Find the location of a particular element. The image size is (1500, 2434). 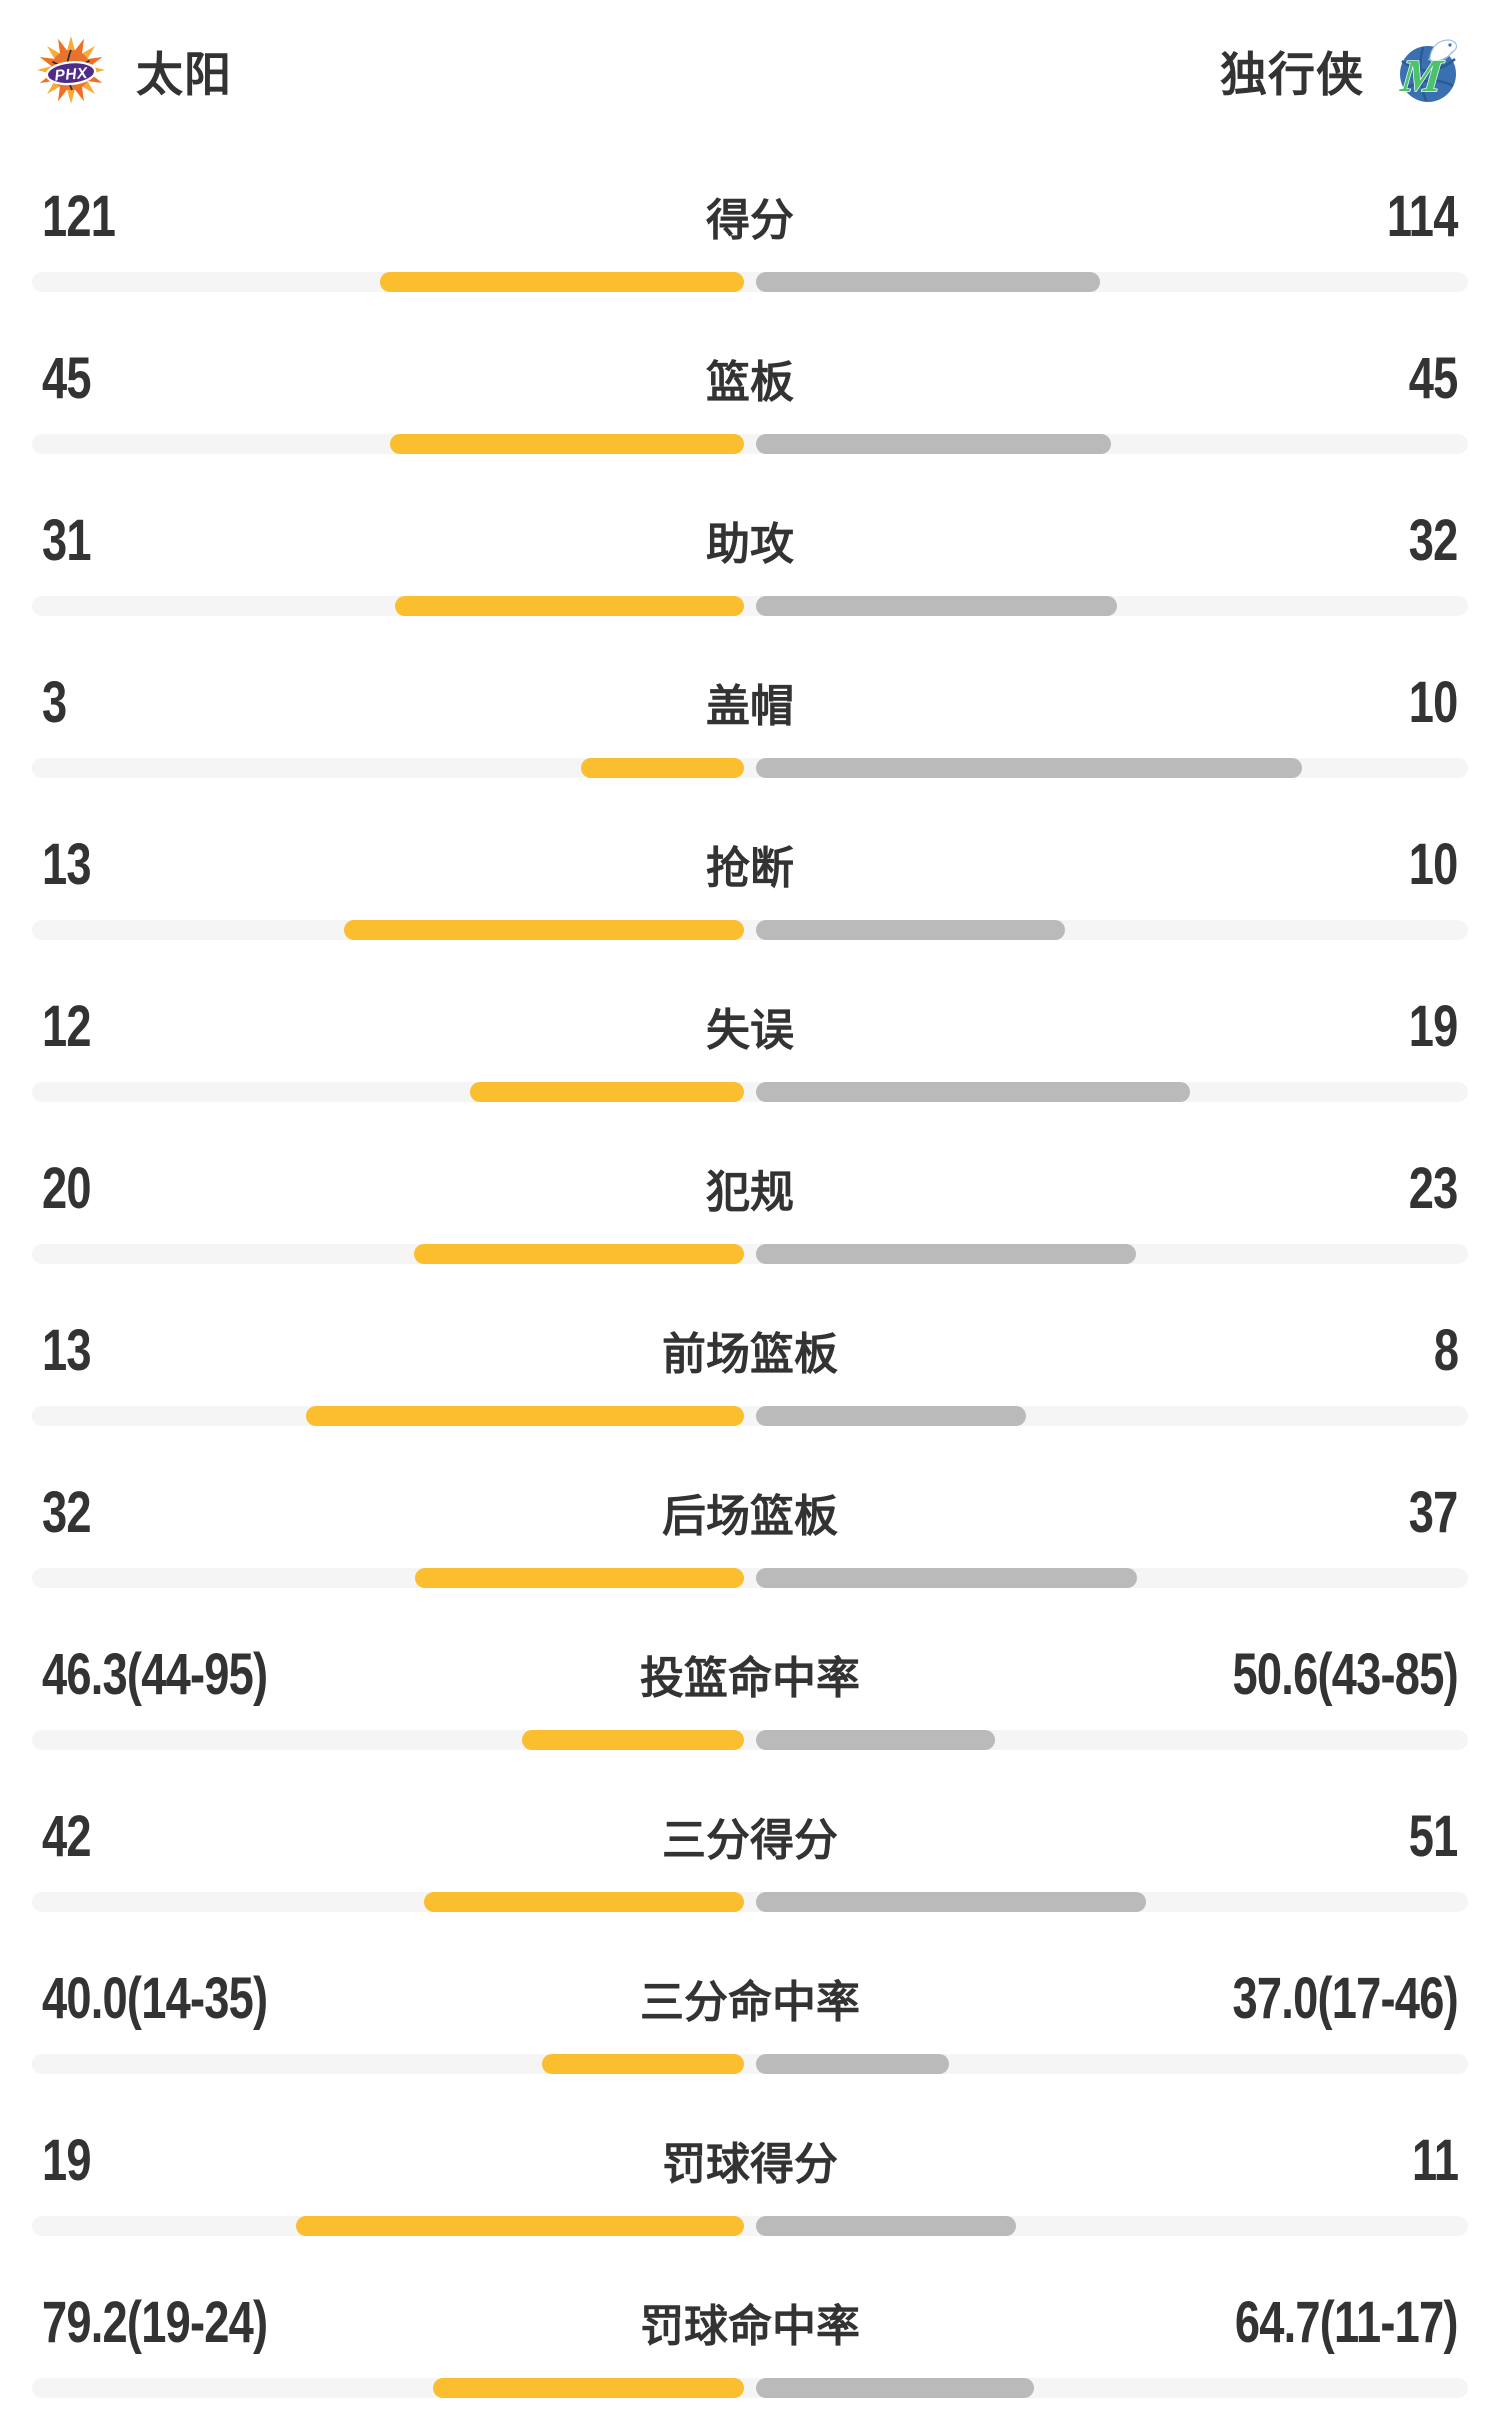

home-value: 31 is located at coordinates (67, 540).